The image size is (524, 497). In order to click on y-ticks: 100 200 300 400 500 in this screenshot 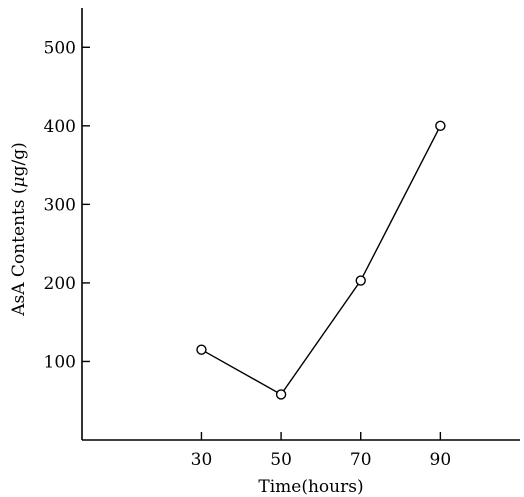, I will do `click(67, 205)`.